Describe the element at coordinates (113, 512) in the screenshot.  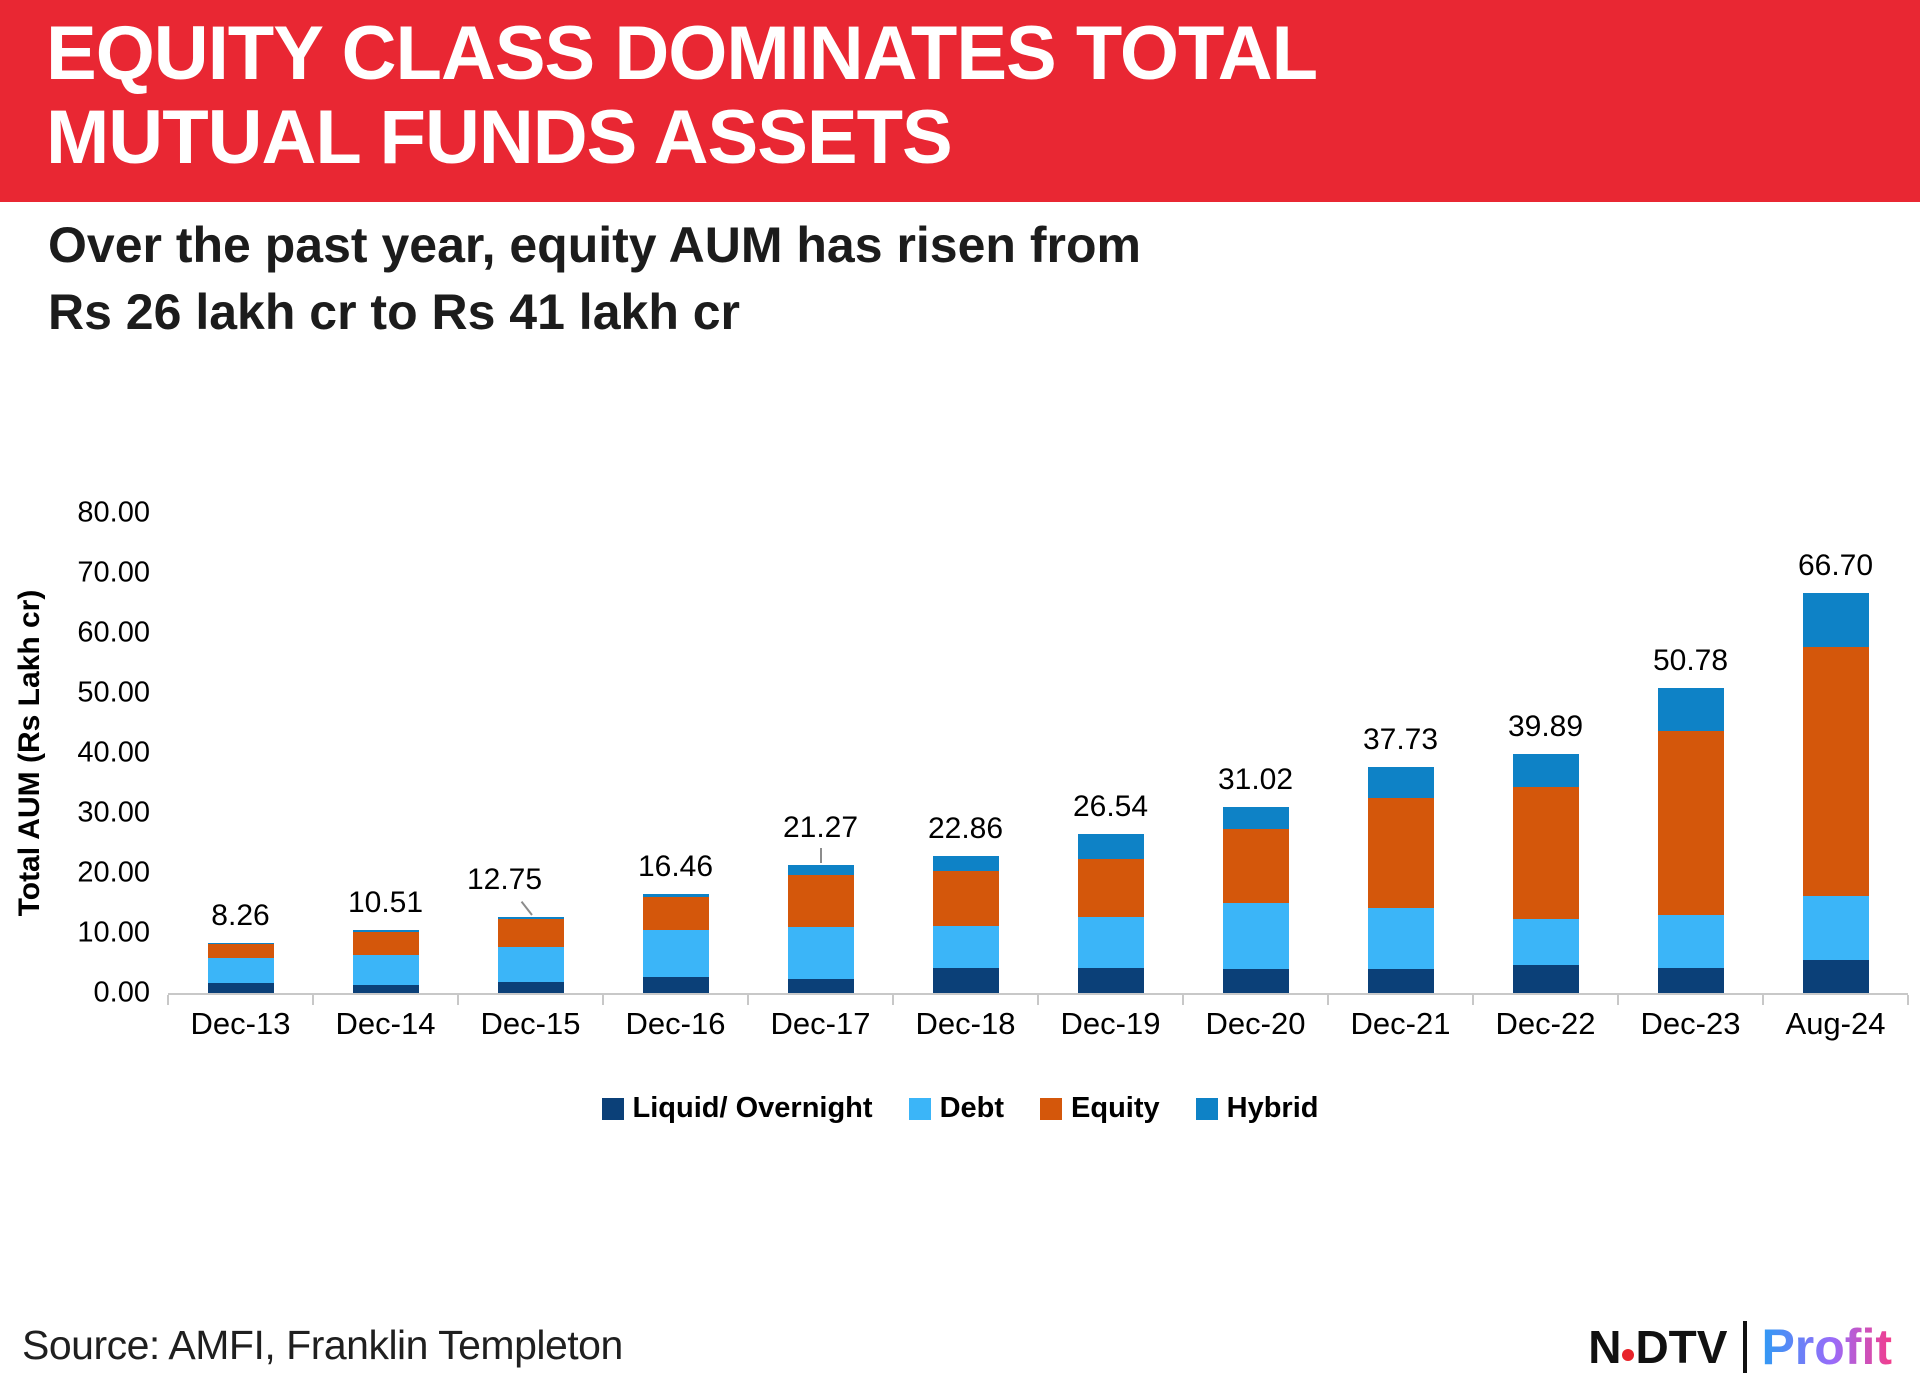
I see `y-tick-label: 80.00` at that location.